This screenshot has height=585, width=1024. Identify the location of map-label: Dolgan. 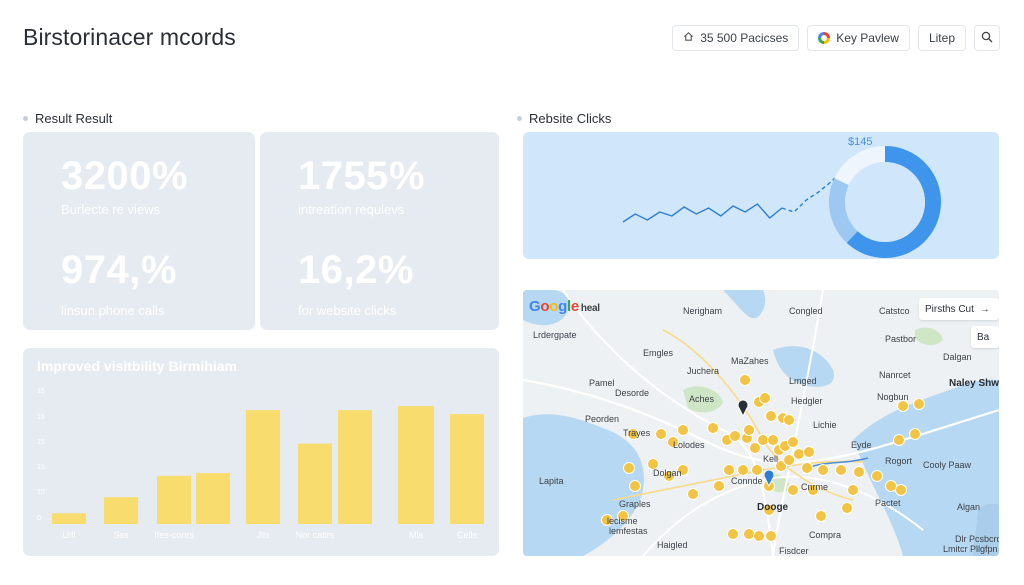
(667, 473).